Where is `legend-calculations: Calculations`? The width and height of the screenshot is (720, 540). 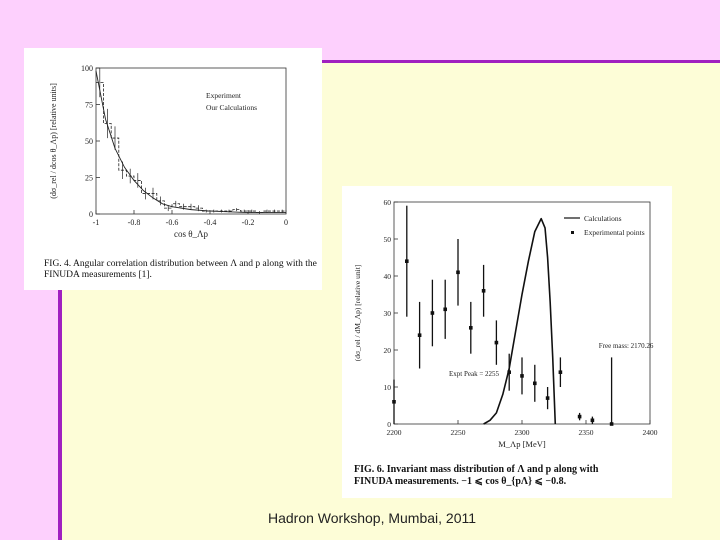
legend-calculations: Calculations is located at coordinates (603, 218).